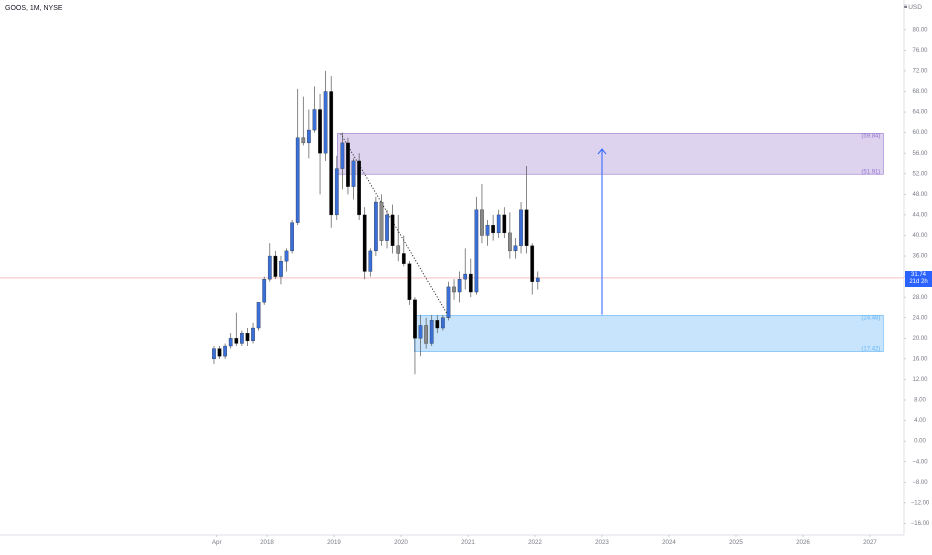  I want to click on price-axis-label: 12.00, so click(920, 380).